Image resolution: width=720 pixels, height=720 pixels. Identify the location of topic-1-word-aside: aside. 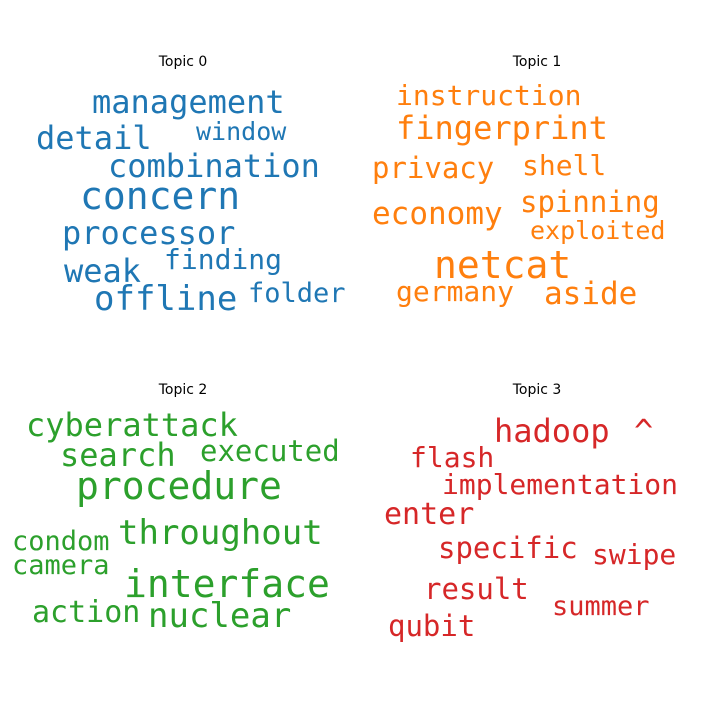
(590, 294).